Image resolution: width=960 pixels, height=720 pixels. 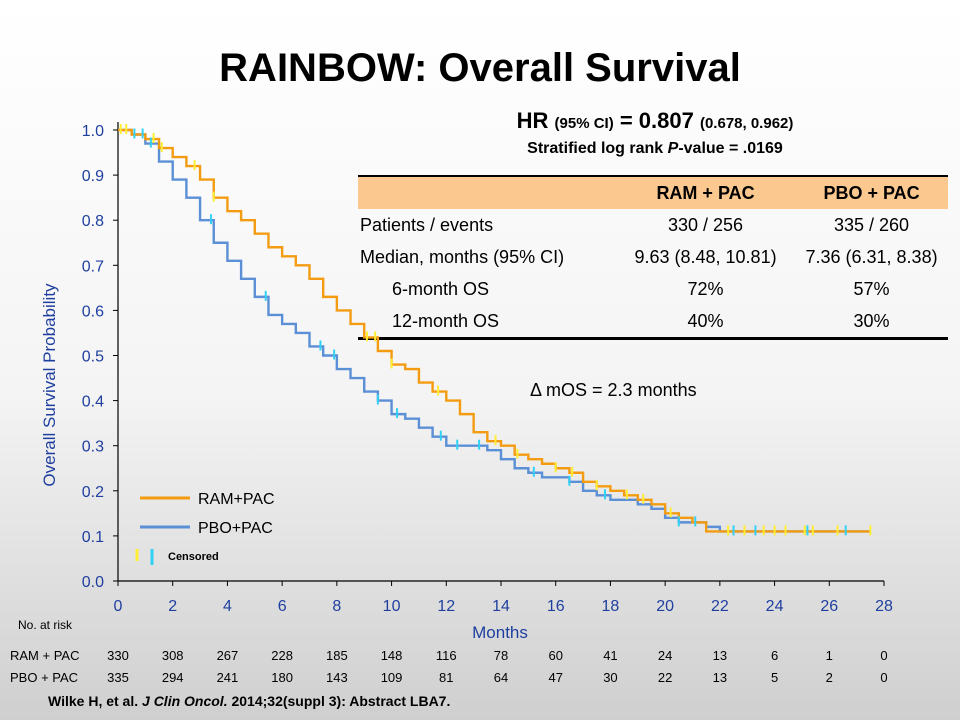 I want to click on risk-value-ram: 267, so click(x=227, y=655).